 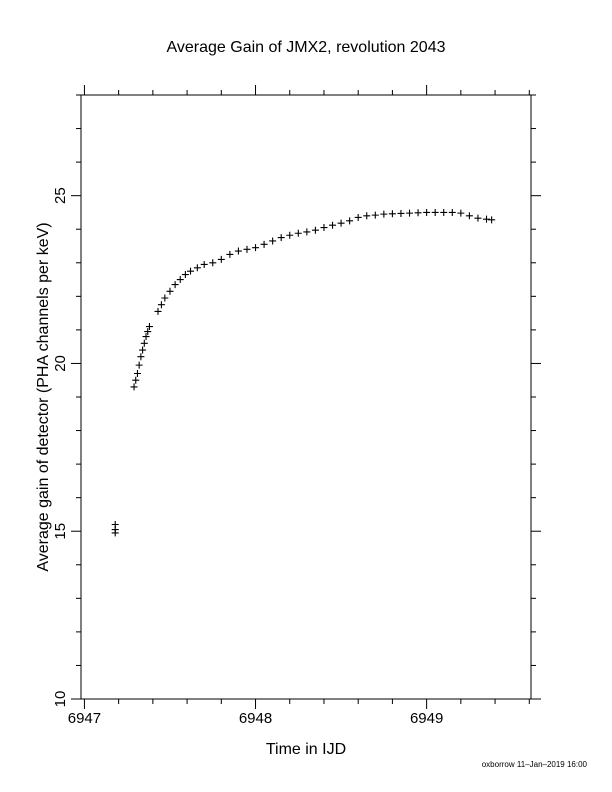 What do you see at coordinates (60, 699) in the screenshot?
I see `y-tick-label: 10` at bounding box center [60, 699].